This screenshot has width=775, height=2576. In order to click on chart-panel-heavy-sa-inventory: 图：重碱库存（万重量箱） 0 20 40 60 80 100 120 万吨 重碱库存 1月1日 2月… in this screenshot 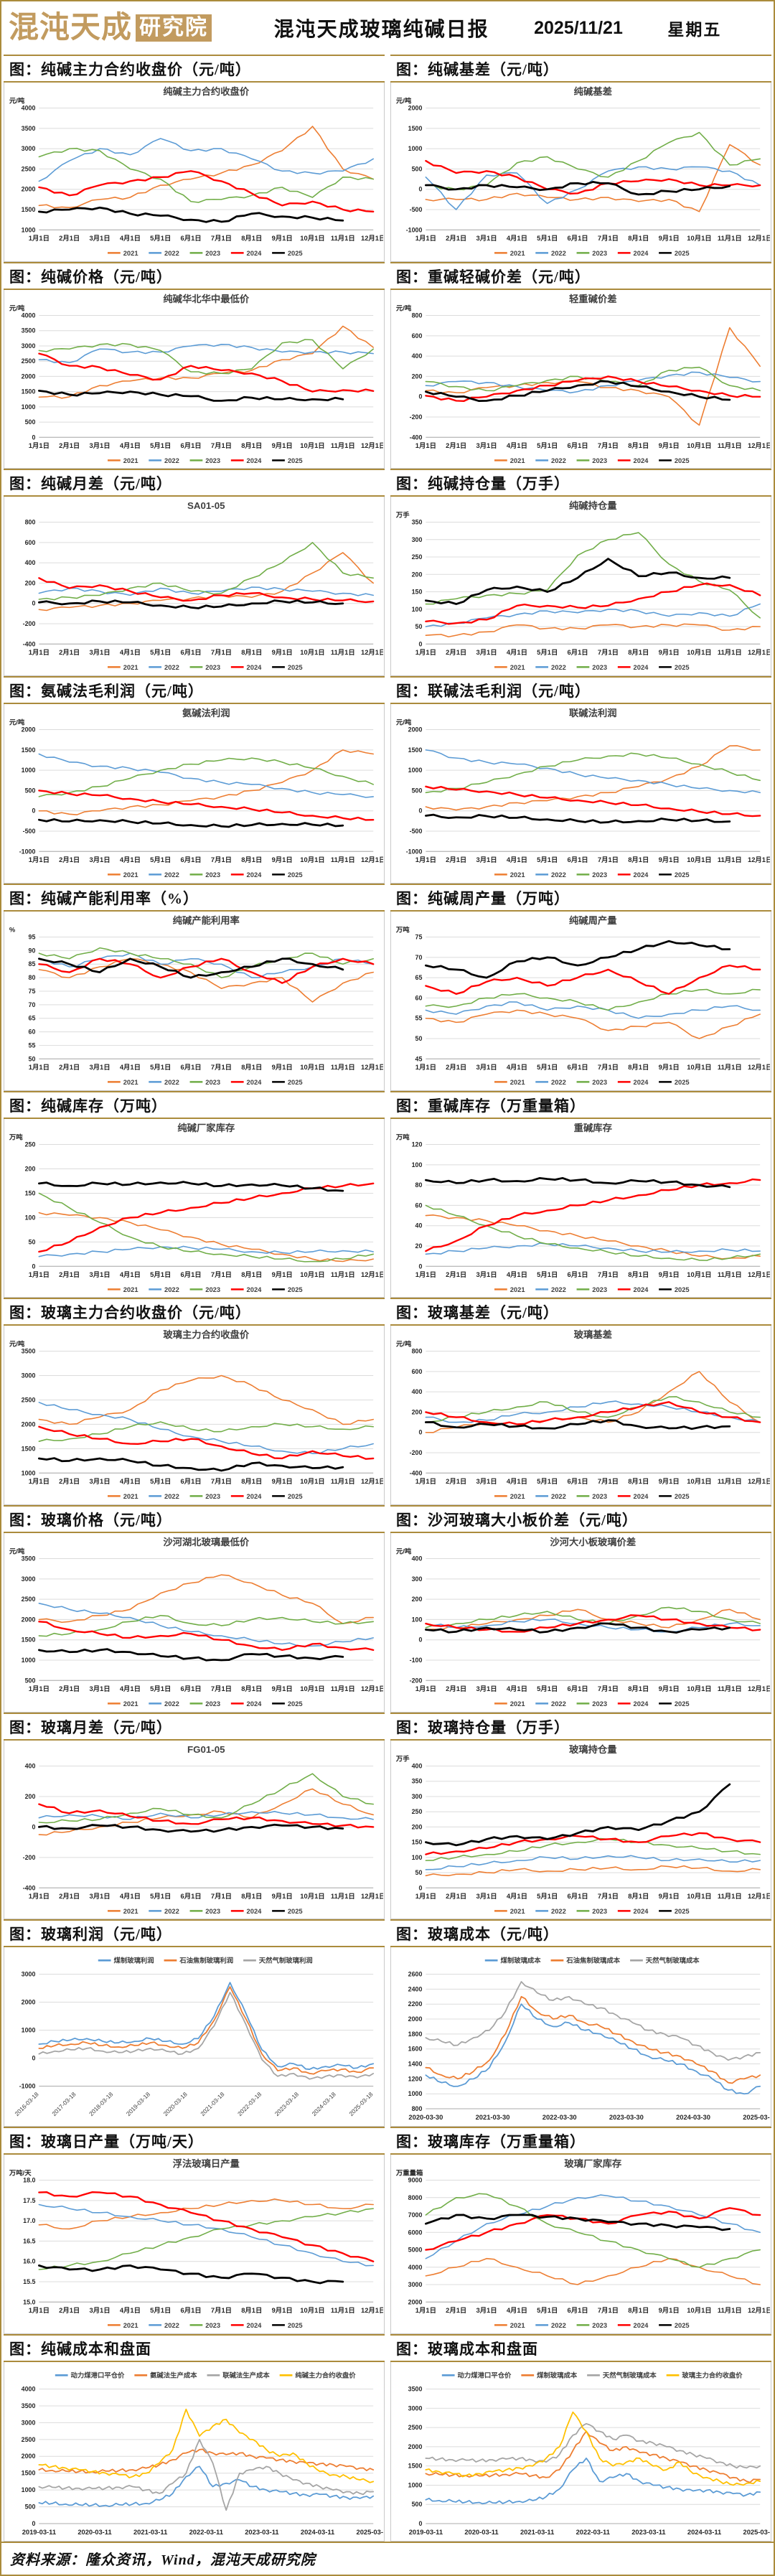, I will do `click(580, 1194)`.